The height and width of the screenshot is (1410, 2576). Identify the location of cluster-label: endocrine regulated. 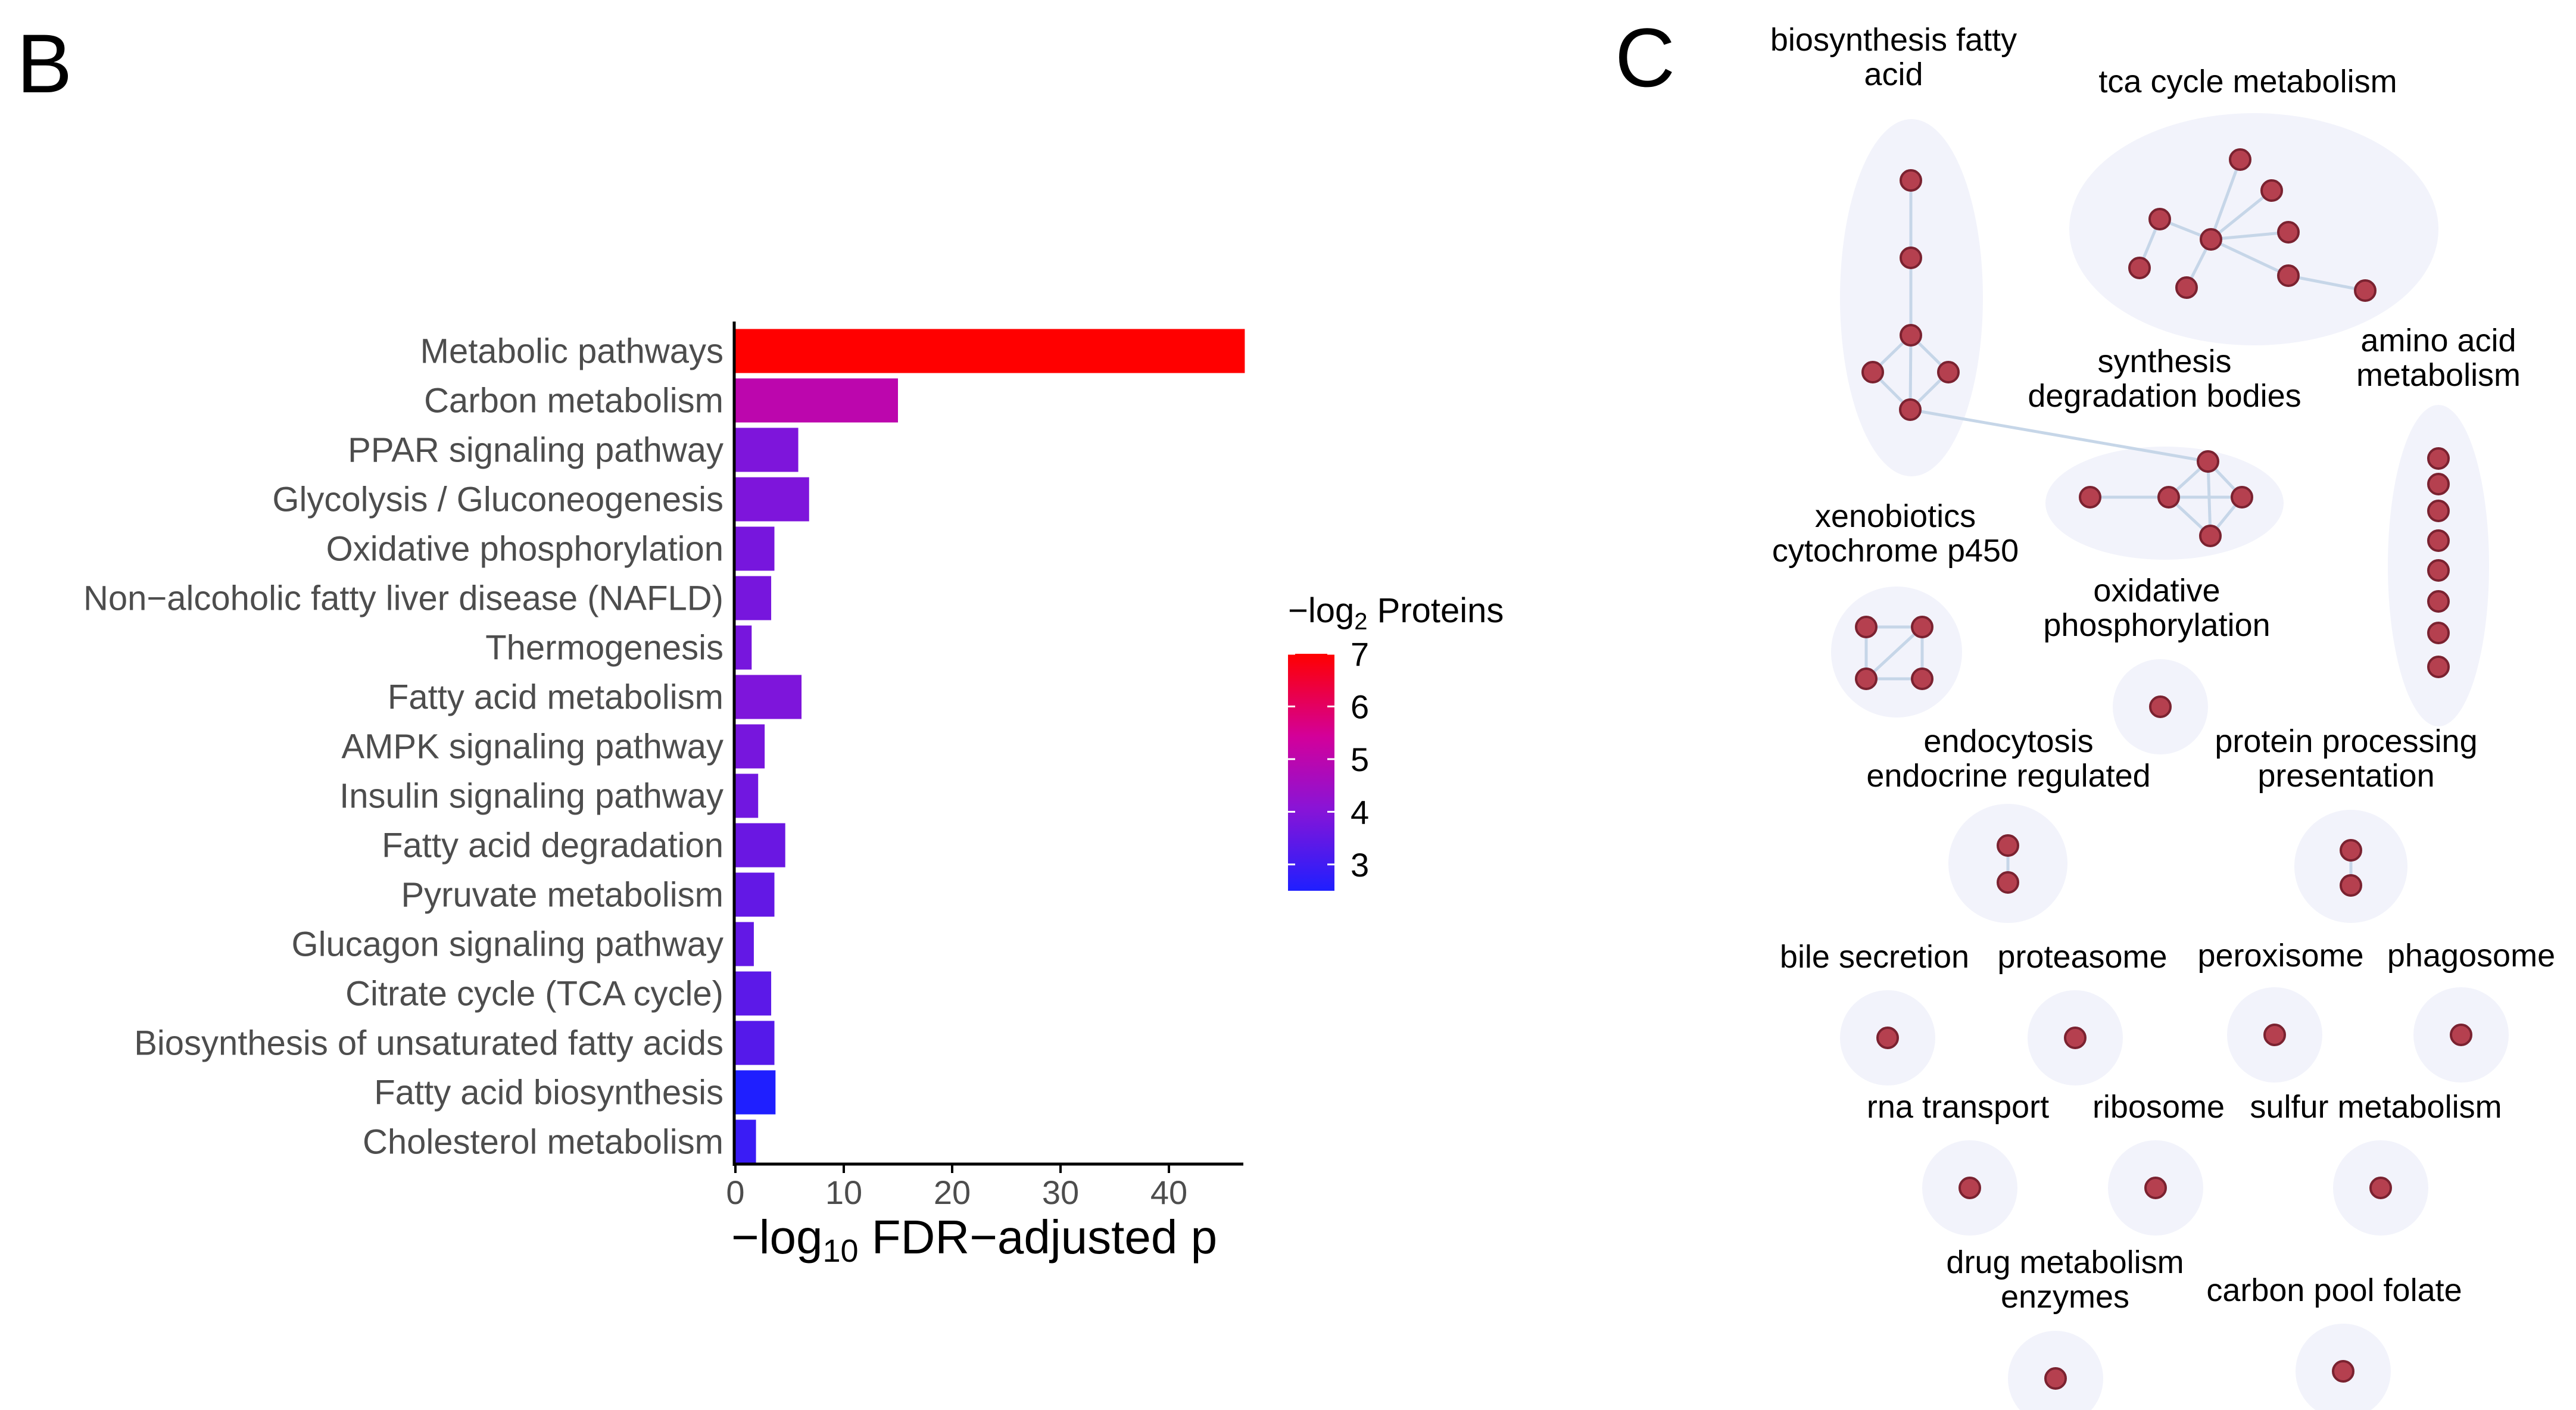
(2008, 776).